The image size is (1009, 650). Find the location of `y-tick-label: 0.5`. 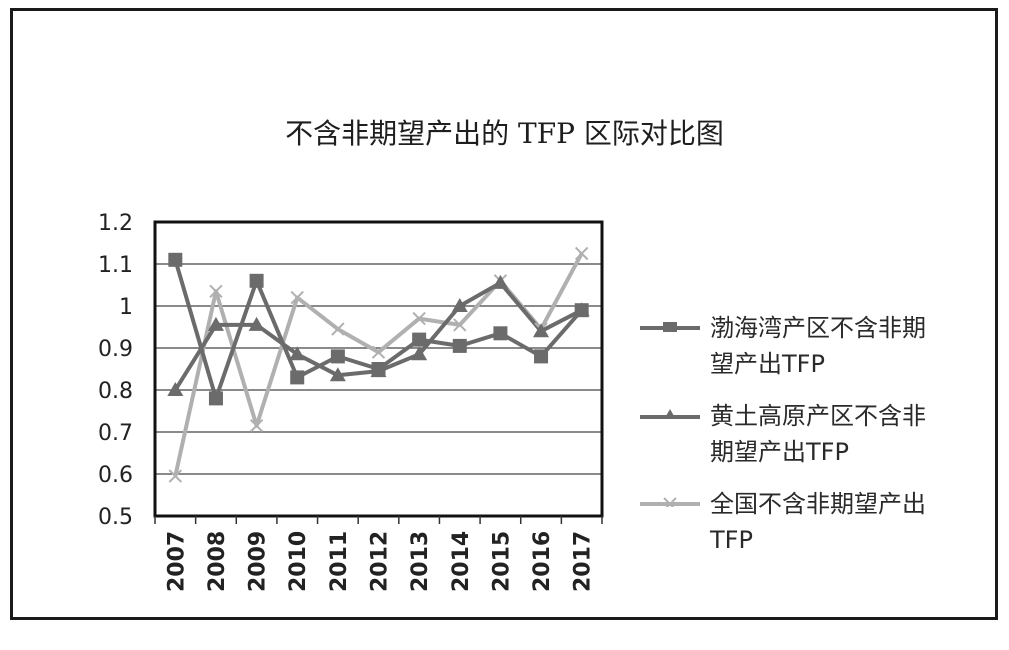

y-tick-label: 0.5 is located at coordinates (115, 517).